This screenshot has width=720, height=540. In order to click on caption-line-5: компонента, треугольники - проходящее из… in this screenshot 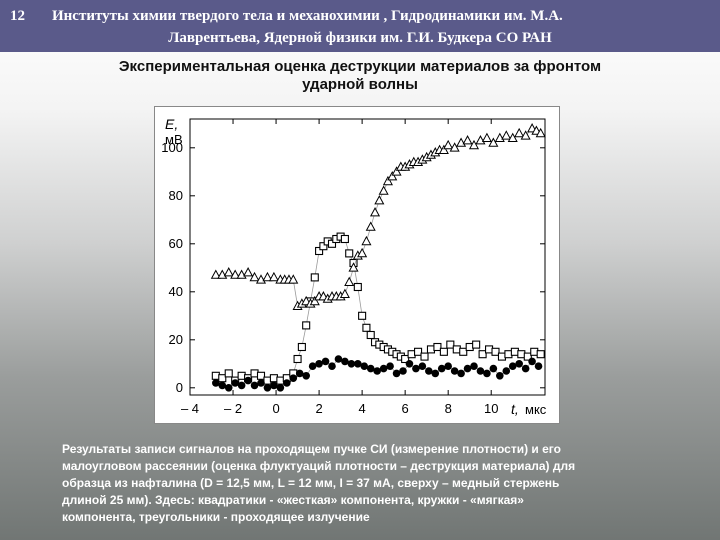, I will do `click(216, 517)`.